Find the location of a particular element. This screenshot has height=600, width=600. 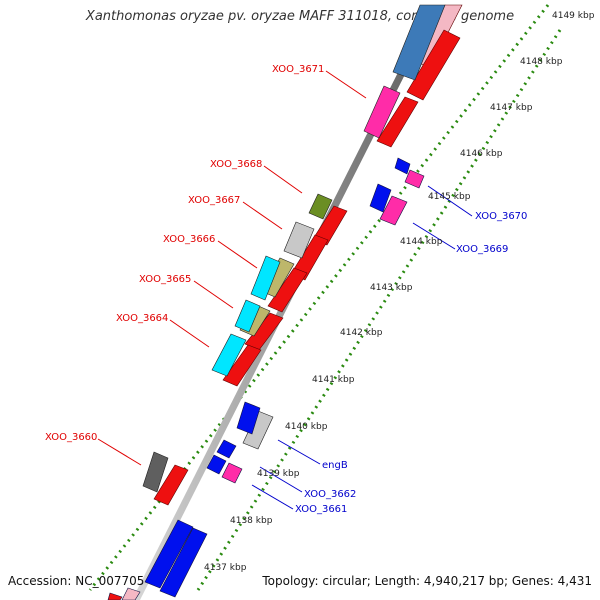

tick-label: 4143 kbp is located at coordinates (391, 288).